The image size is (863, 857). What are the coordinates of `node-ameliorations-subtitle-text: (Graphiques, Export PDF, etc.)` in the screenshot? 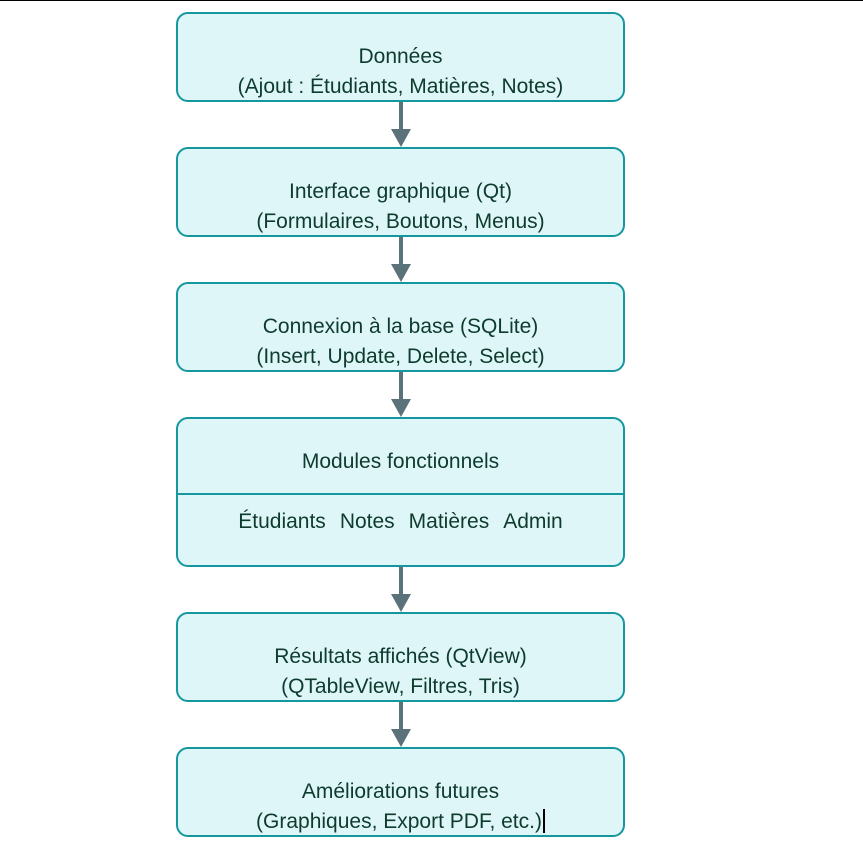 It's located at (399, 821).